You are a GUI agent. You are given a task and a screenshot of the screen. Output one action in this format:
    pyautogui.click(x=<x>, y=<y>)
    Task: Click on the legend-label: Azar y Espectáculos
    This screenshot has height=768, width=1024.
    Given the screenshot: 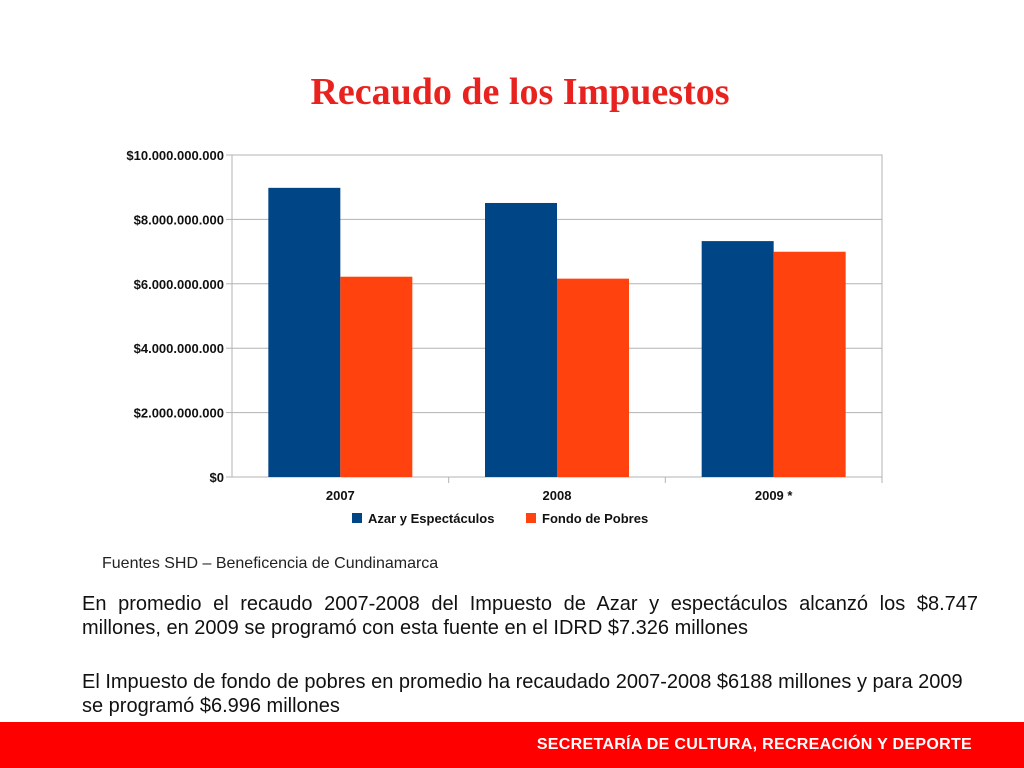 What is the action you would take?
    pyautogui.click(x=431, y=518)
    